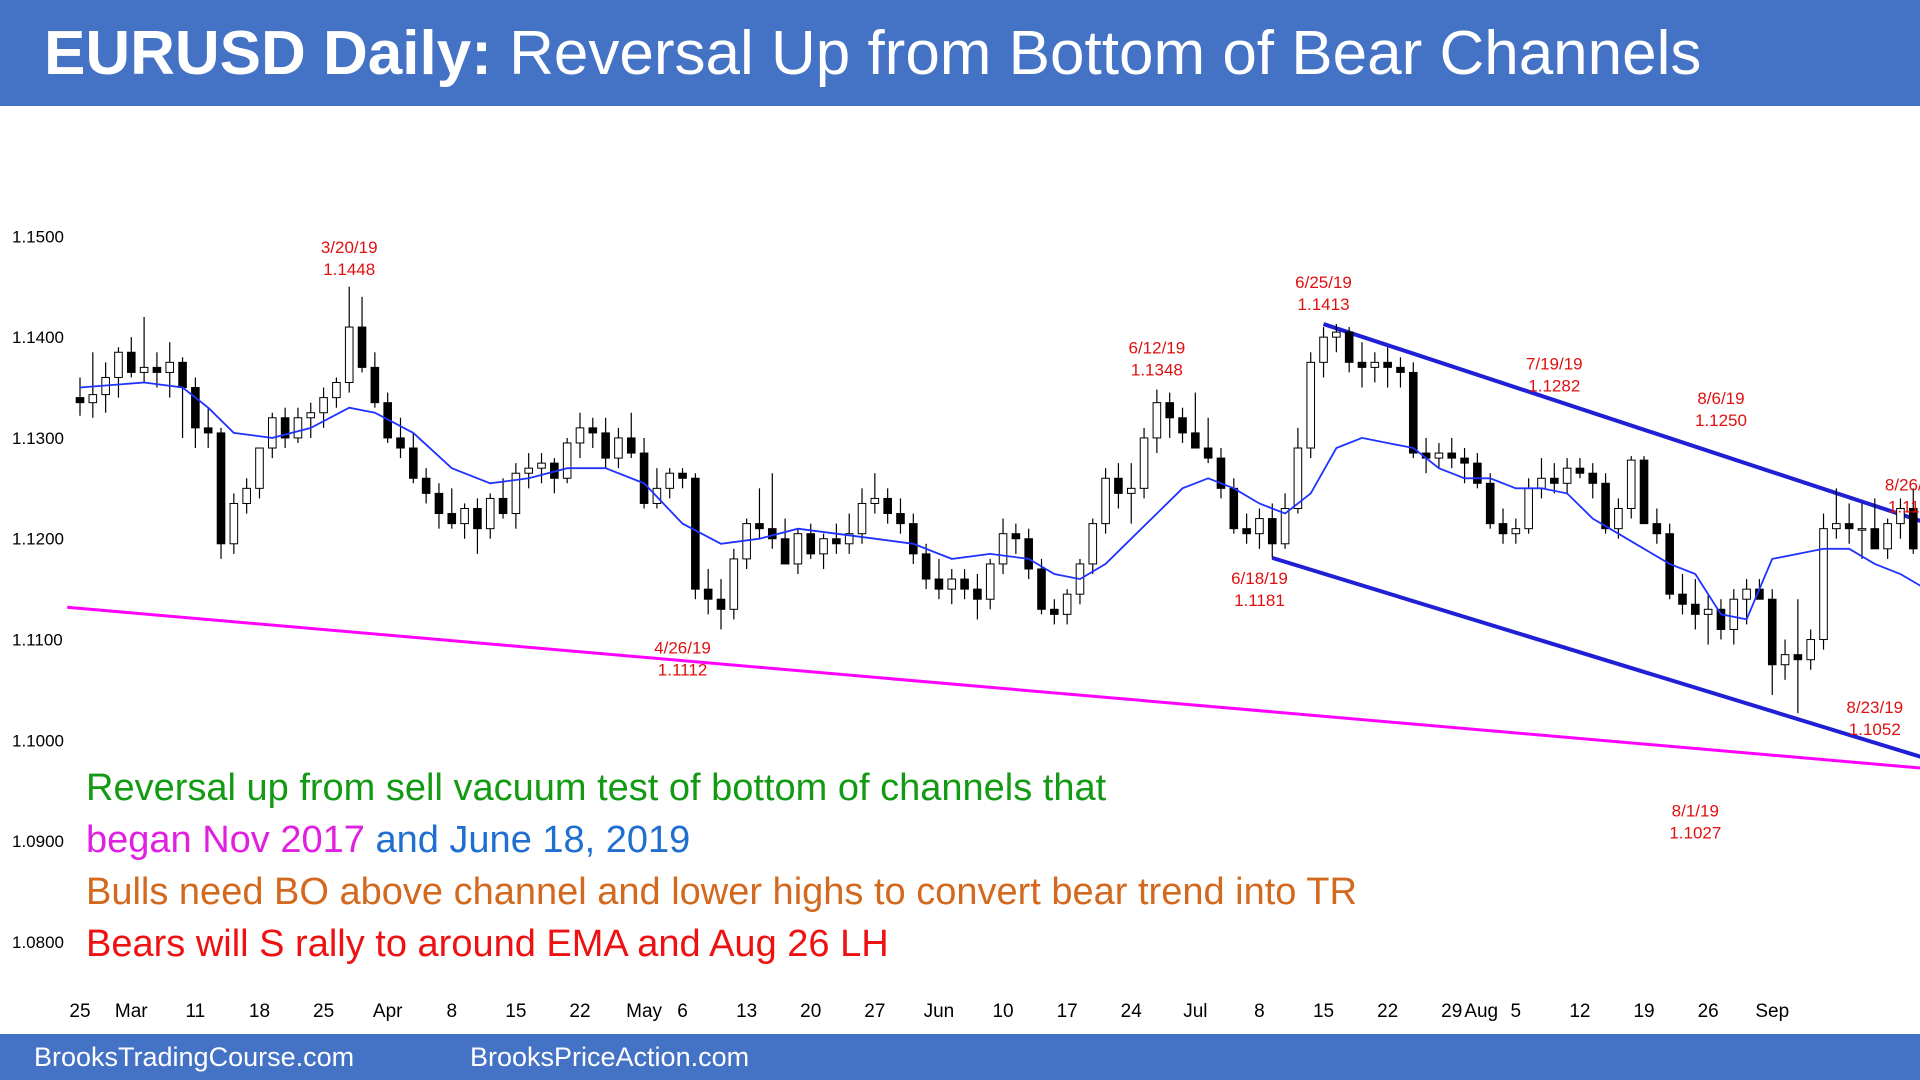 This screenshot has width=1920, height=1080. I want to click on footer-left-link: BrooksTradingCourse.com, so click(194, 1057).